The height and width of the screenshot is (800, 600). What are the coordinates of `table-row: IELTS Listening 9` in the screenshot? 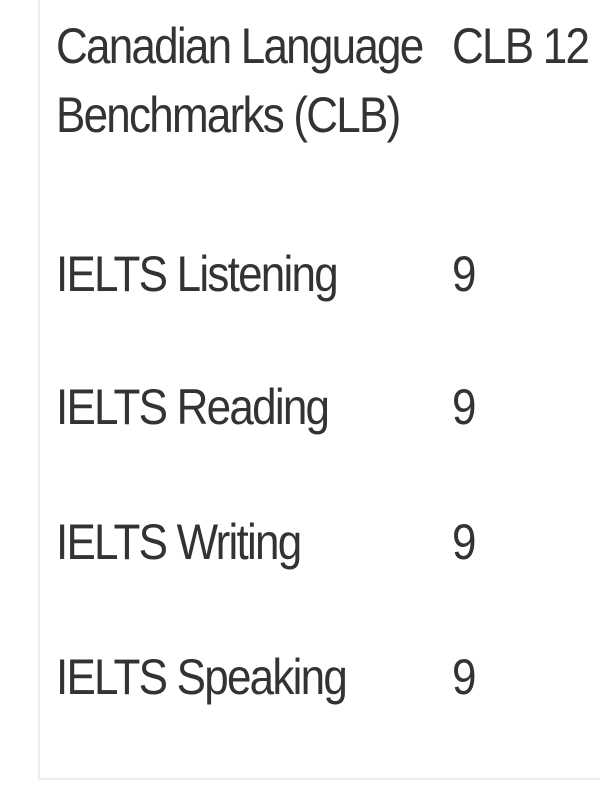 It's located at (320, 275).